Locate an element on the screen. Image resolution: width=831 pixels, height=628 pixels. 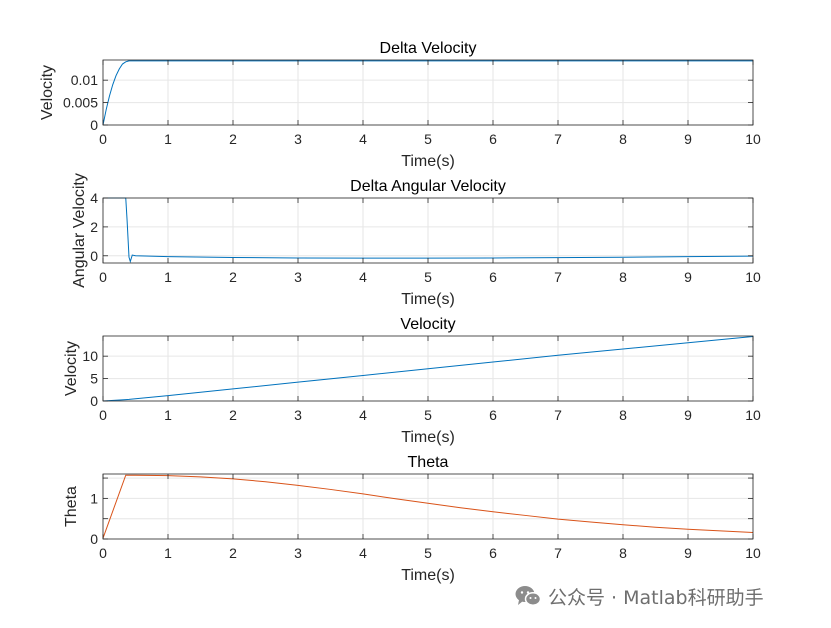
y-tick-label: 10 is located at coordinates (90, 356).